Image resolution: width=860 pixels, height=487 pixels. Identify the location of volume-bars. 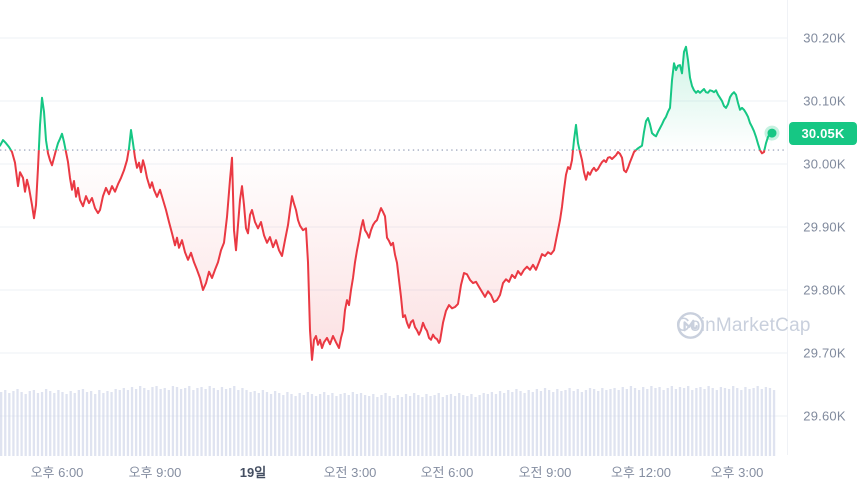
(388, 421).